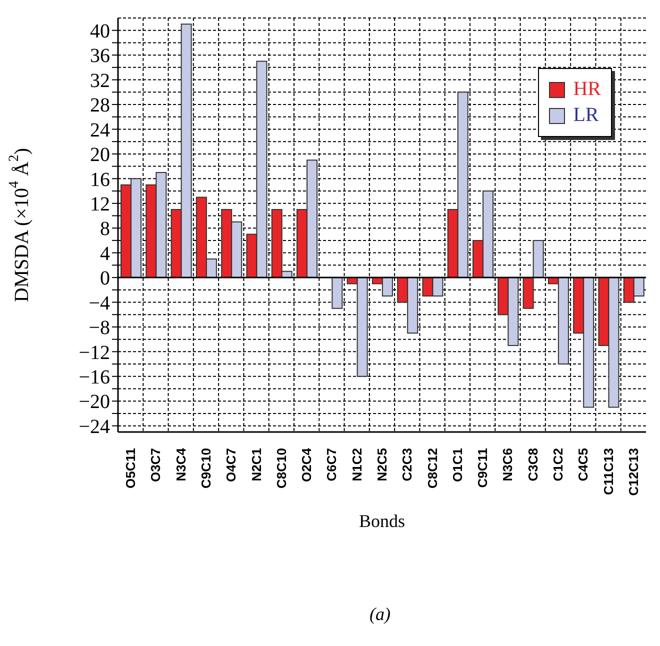  Describe the element at coordinates (130, 468) in the screenshot. I see `x-tick-label: O5C11` at that location.